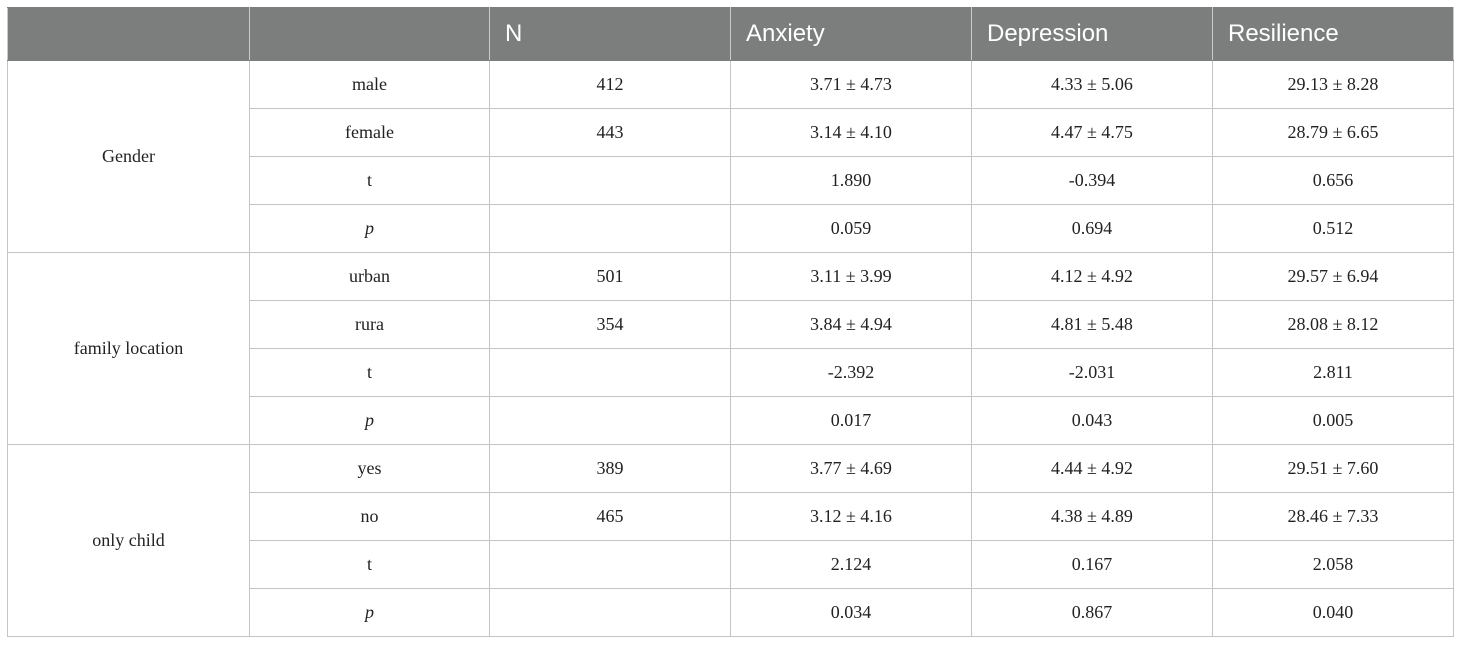 Image resolution: width=1460 pixels, height=647 pixels. I want to click on depression-cell: 0.867, so click(1092, 612).